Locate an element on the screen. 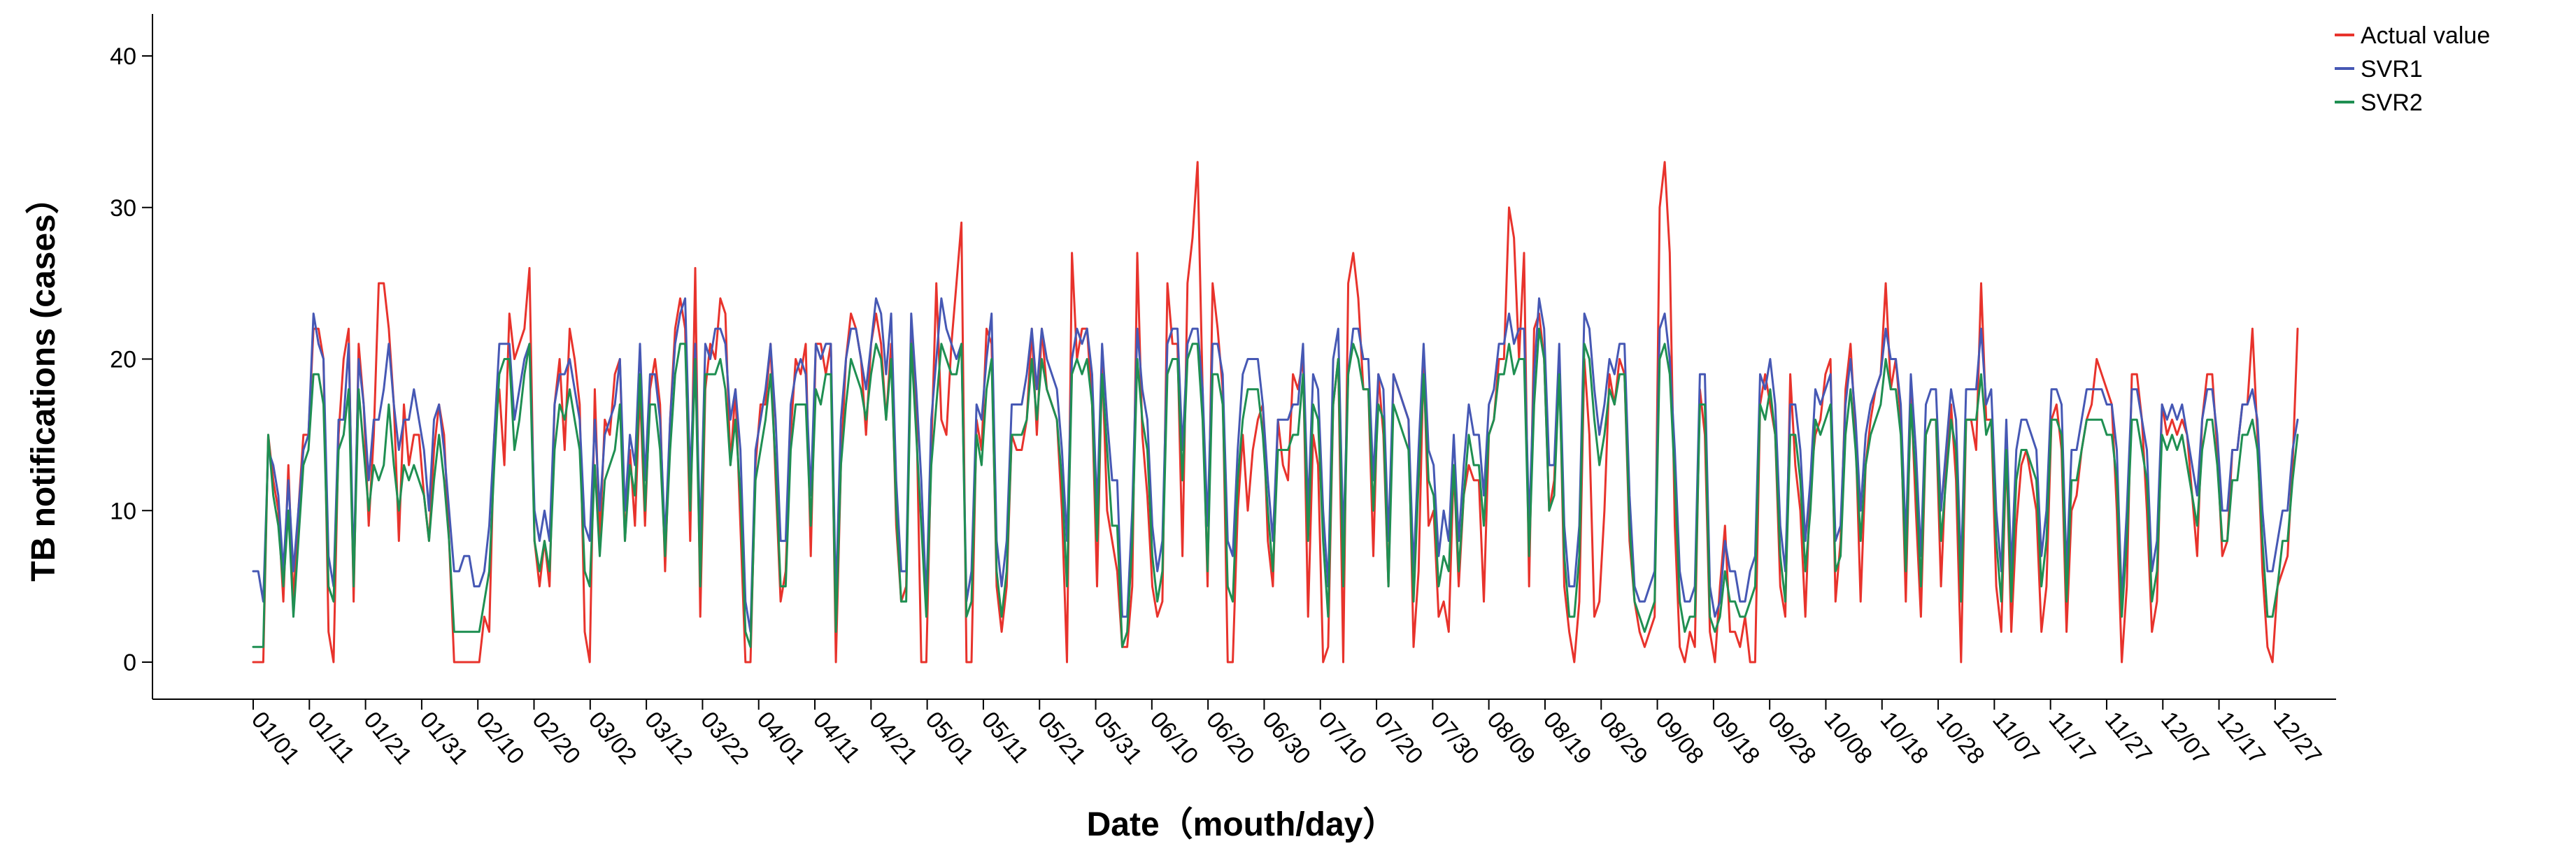 This screenshot has width=2576, height=867. x-tick-label: 11/07 is located at coordinates (2015, 737).